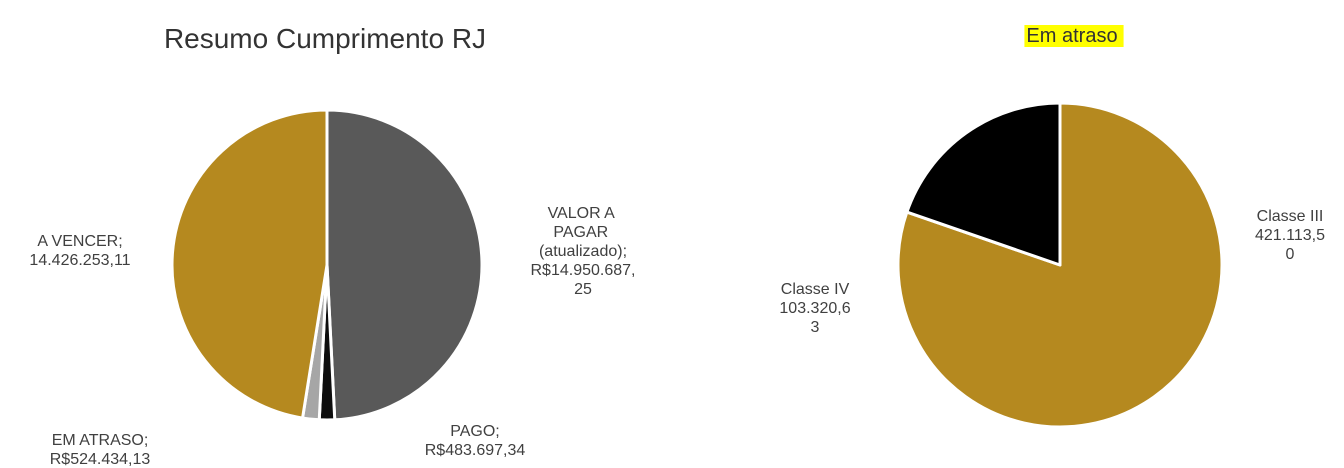 This screenshot has width=1344, height=468. I want to click on data-label: VALOR A PAGAR (atualizado);, so click(583, 232).